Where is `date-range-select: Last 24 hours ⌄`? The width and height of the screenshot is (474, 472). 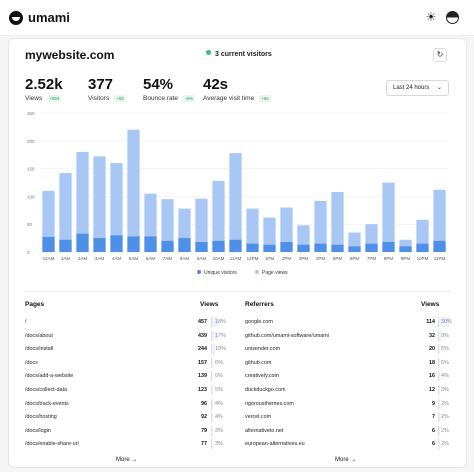 date-range-select: Last 24 hours ⌄ is located at coordinates (417, 88).